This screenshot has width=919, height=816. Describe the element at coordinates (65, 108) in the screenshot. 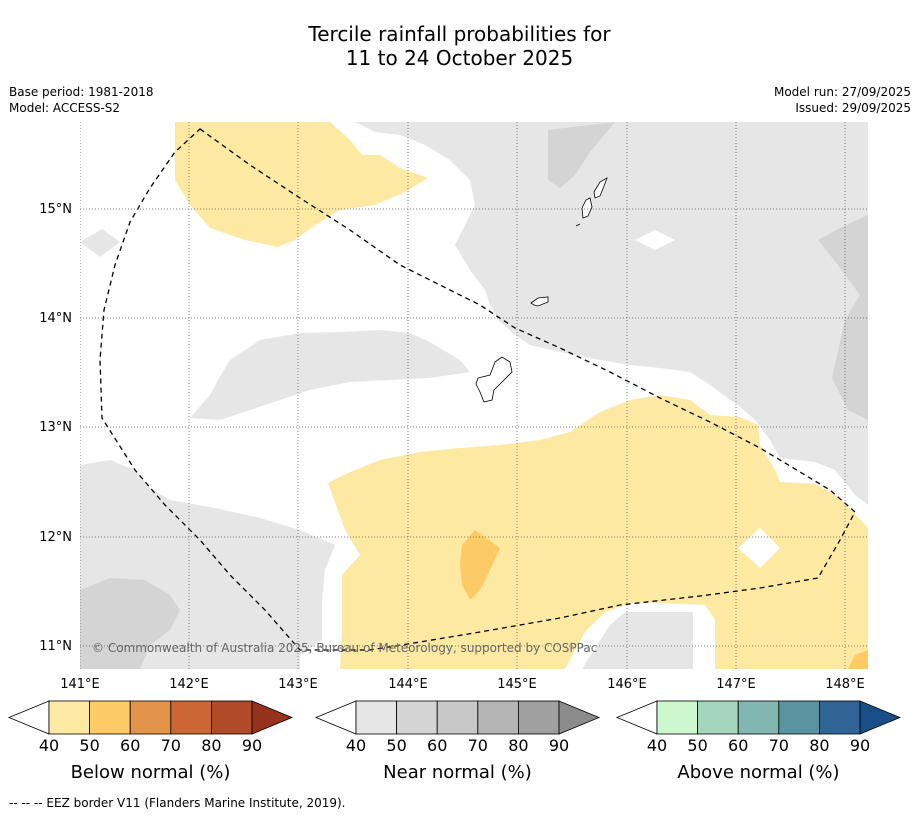

I see `model-name: Model: ACCESS-S2` at that location.